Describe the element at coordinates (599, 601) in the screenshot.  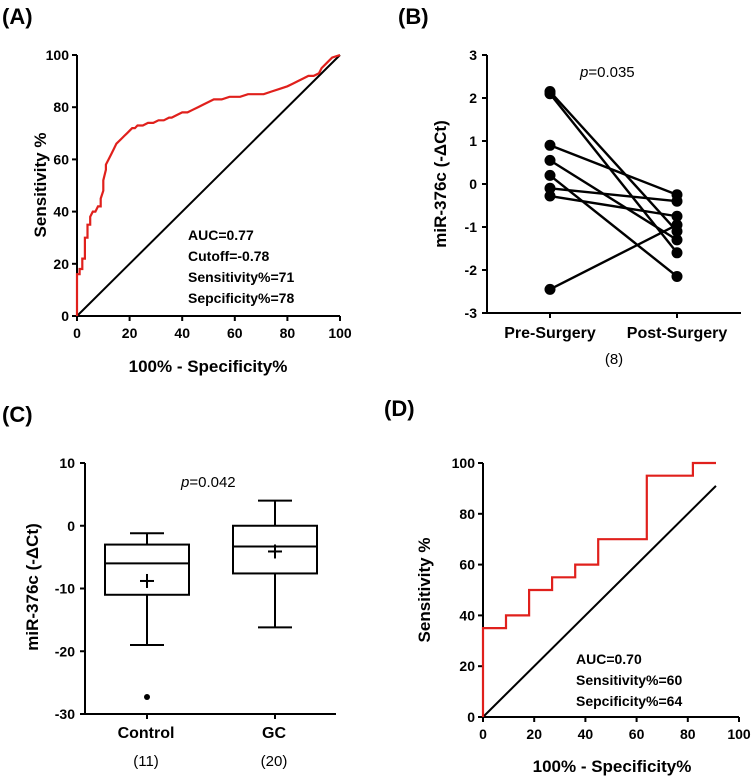
I see `panel-d-reference-line` at that location.